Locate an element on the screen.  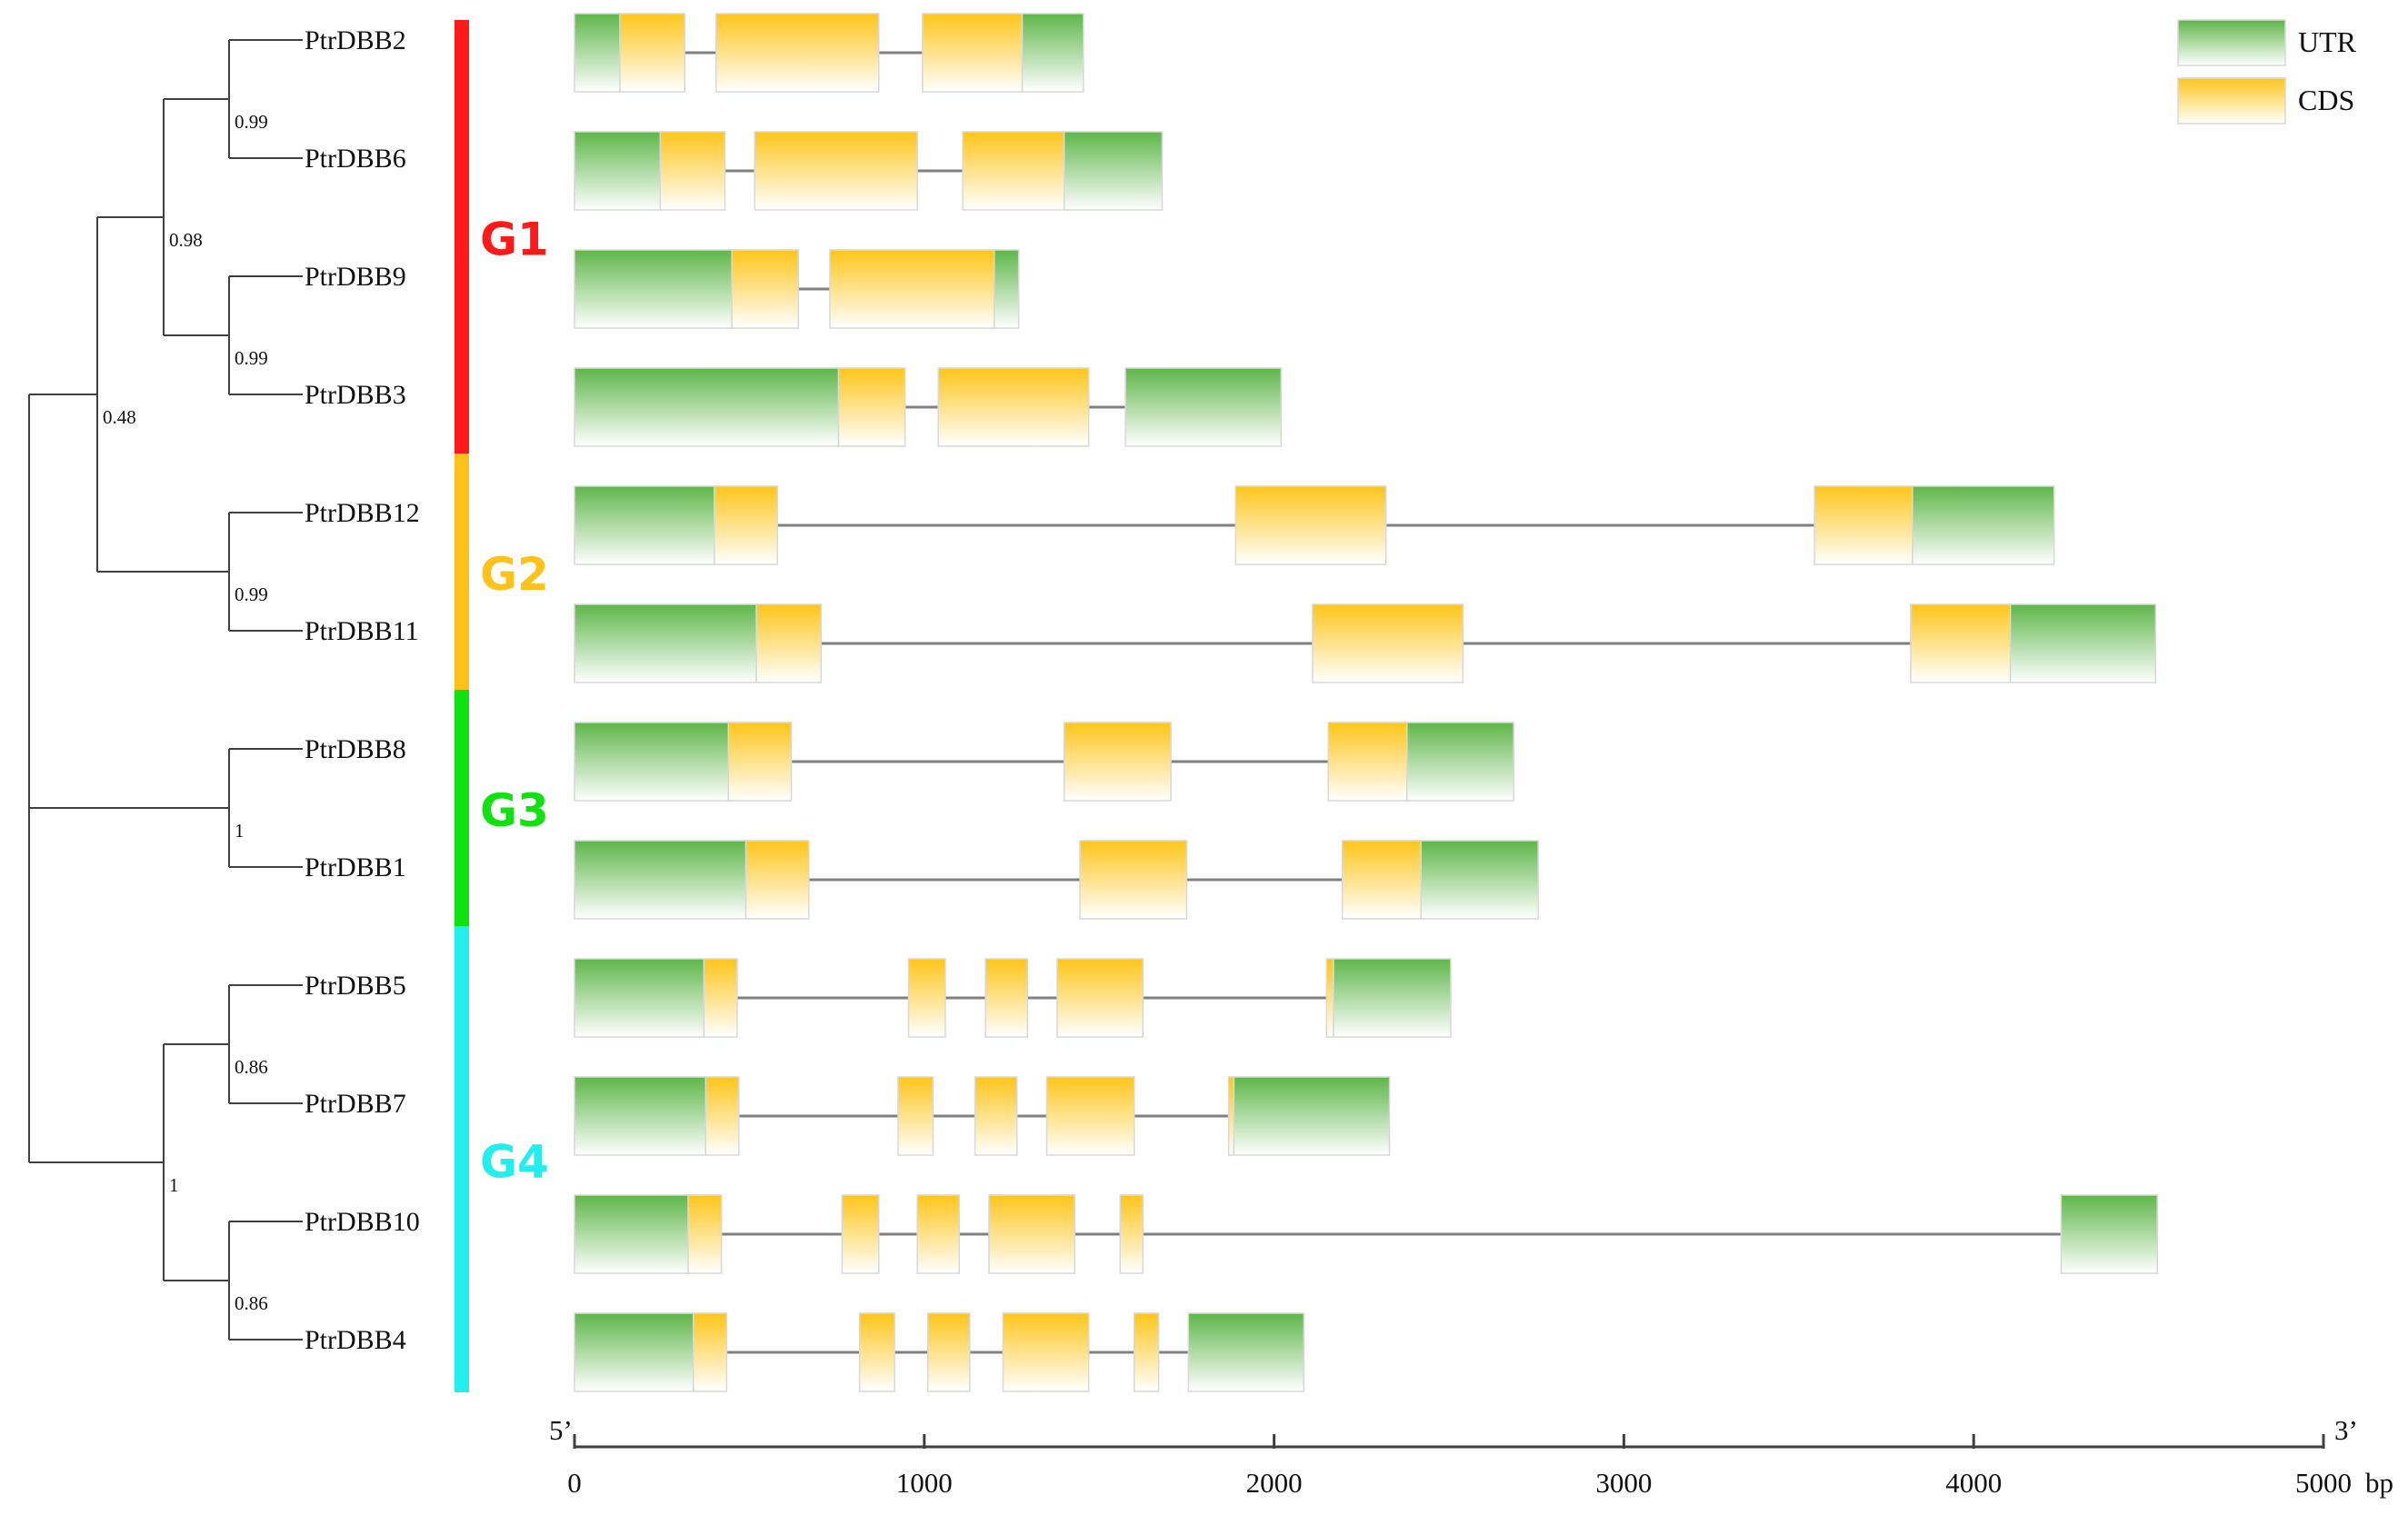
group-label: G3 is located at coordinates (514, 810).